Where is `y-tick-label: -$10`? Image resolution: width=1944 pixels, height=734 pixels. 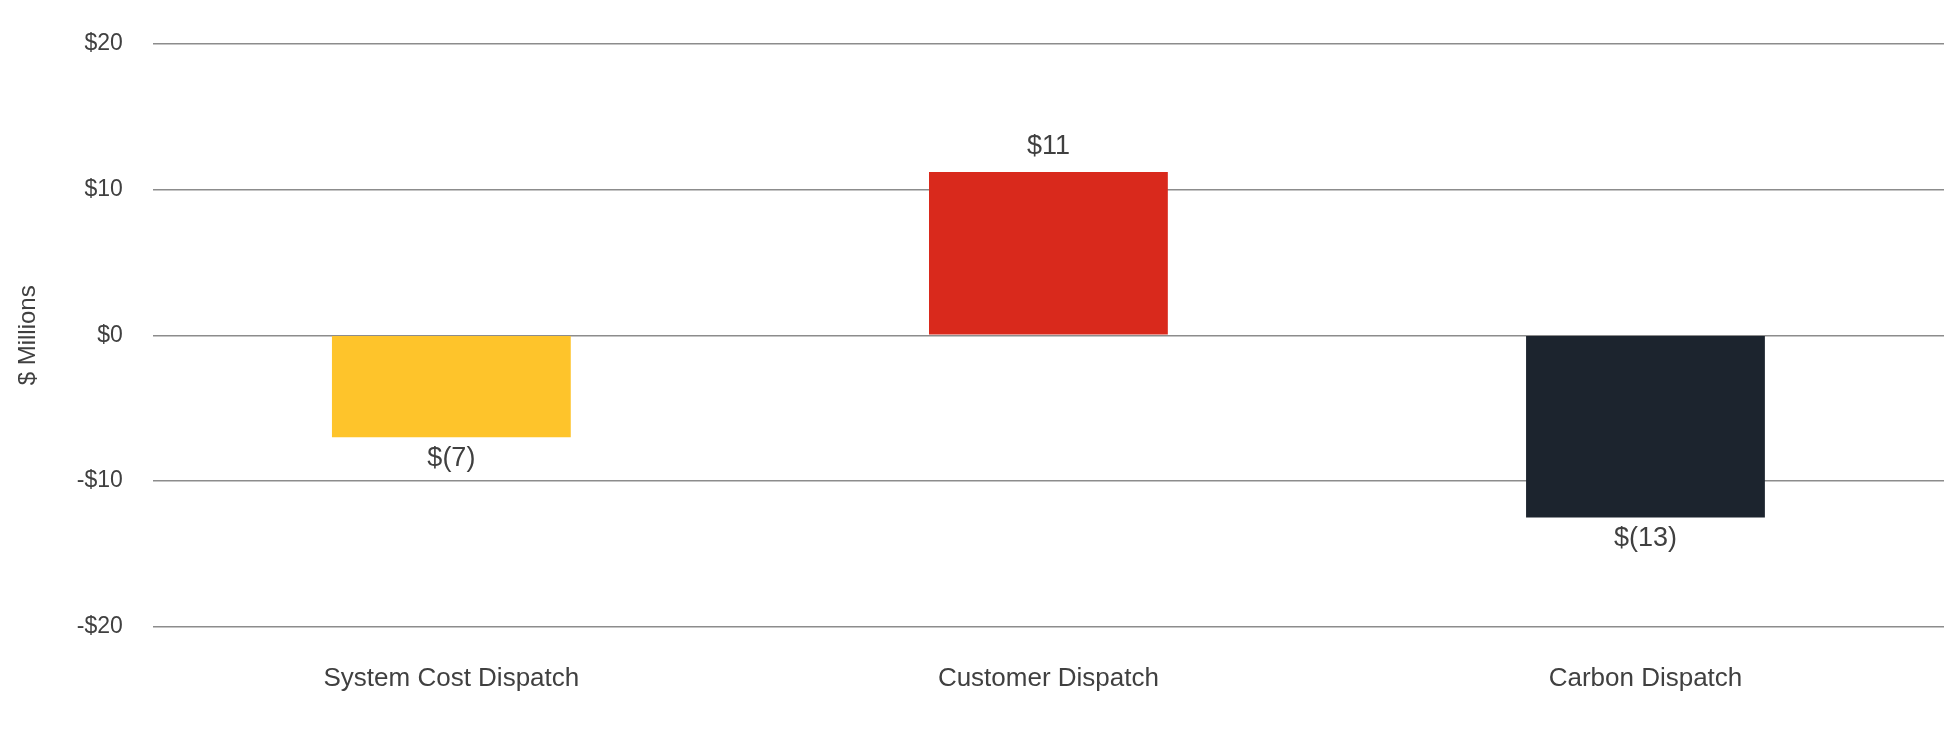
y-tick-label: -$10 is located at coordinates (99, 479).